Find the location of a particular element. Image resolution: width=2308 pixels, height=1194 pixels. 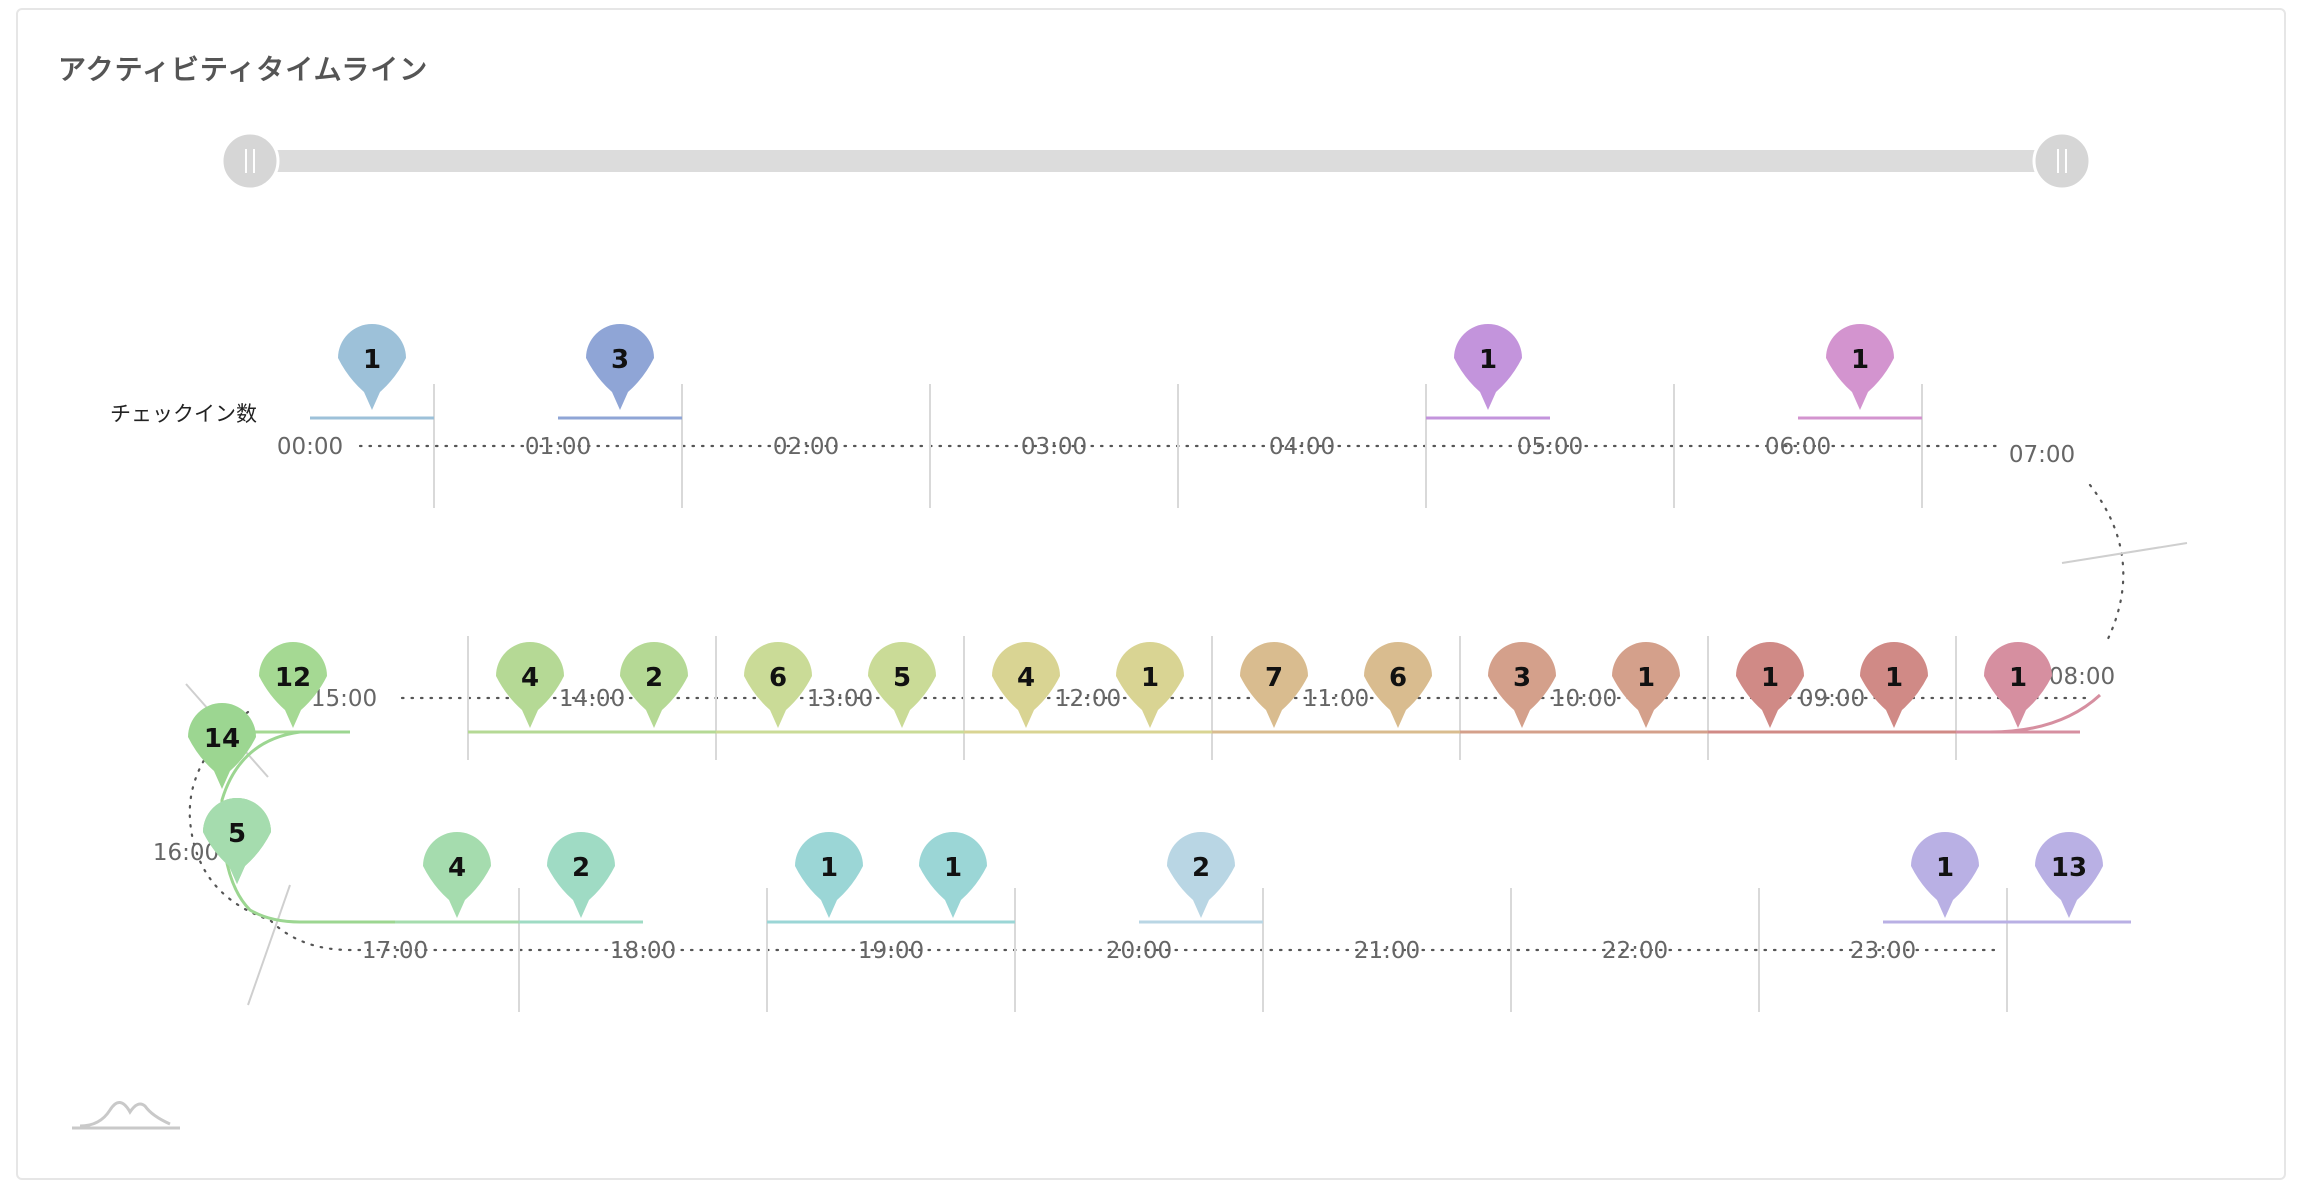

series-label: チェックイン数 is located at coordinates (183, 414).